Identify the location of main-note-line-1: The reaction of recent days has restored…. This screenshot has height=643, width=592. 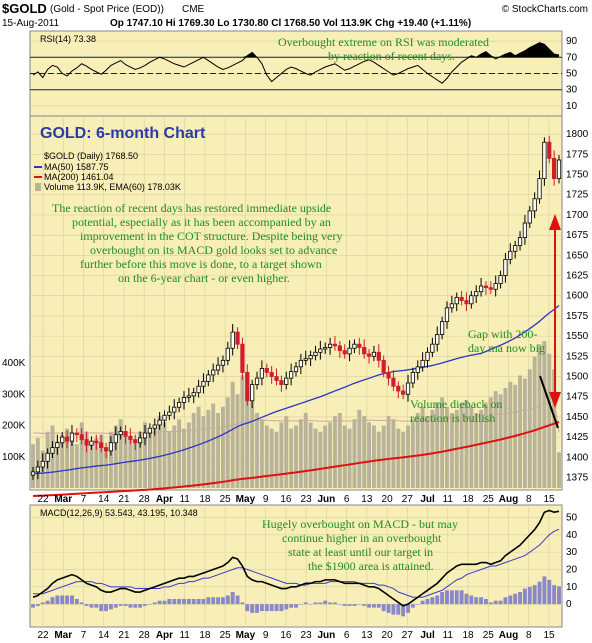
(191, 208).